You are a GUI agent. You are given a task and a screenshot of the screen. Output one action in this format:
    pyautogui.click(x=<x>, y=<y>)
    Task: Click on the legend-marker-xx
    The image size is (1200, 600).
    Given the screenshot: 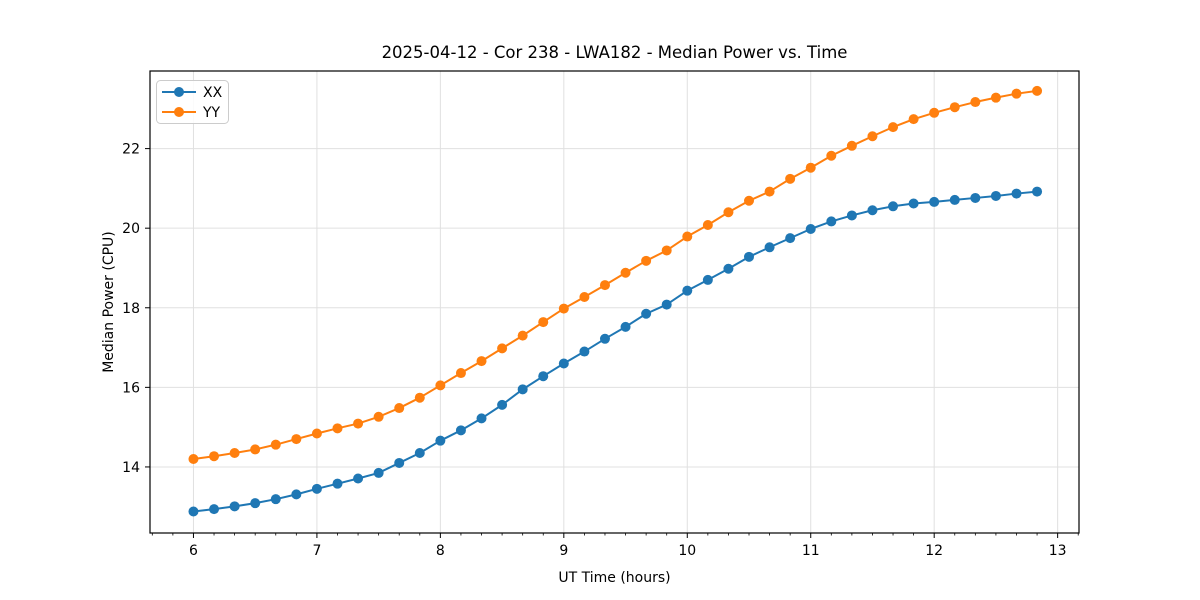 What is the action you would take?
    pyautogui.click(x=179, y=92)
    